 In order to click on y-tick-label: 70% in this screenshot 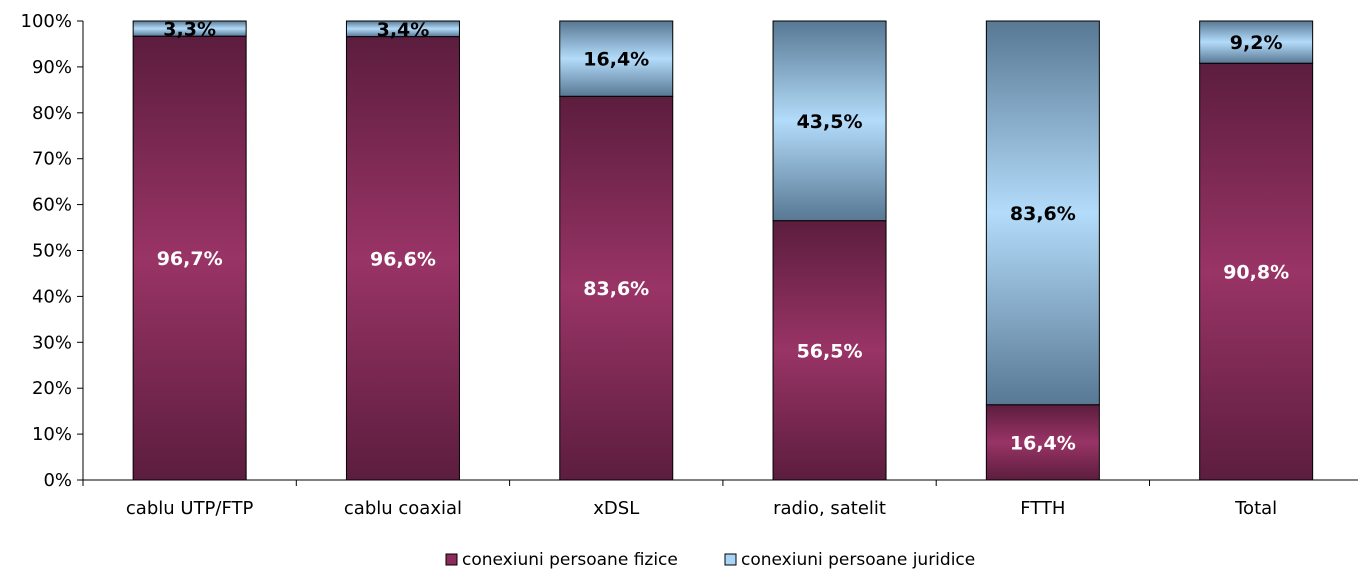, I will do `click(52, 159)`.